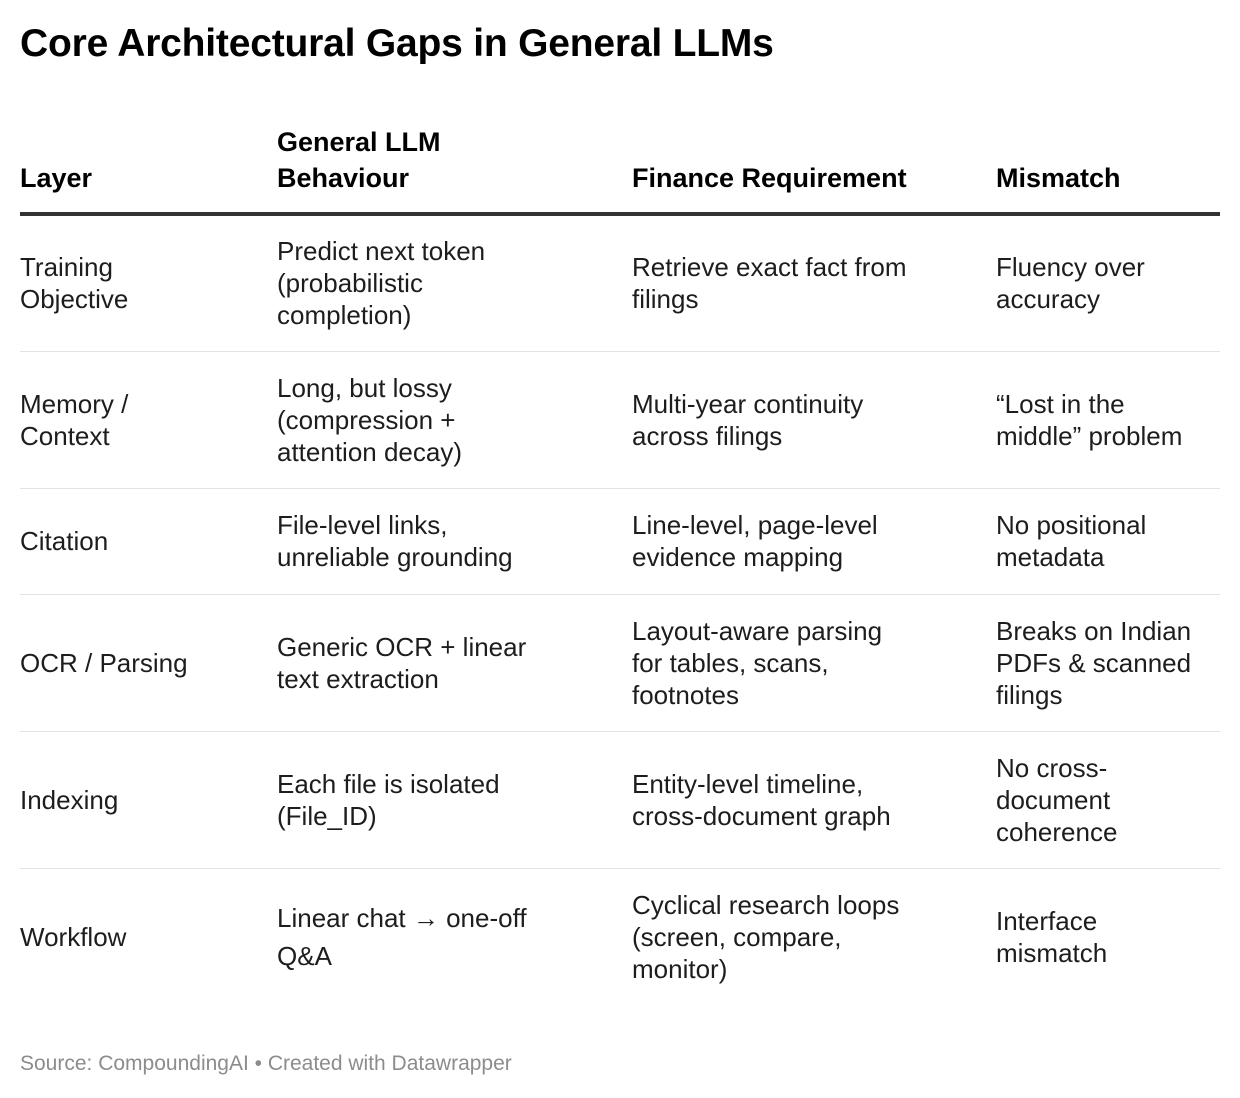  I want to click on cell-layer: OCR / Parsing, so click(148, 663).